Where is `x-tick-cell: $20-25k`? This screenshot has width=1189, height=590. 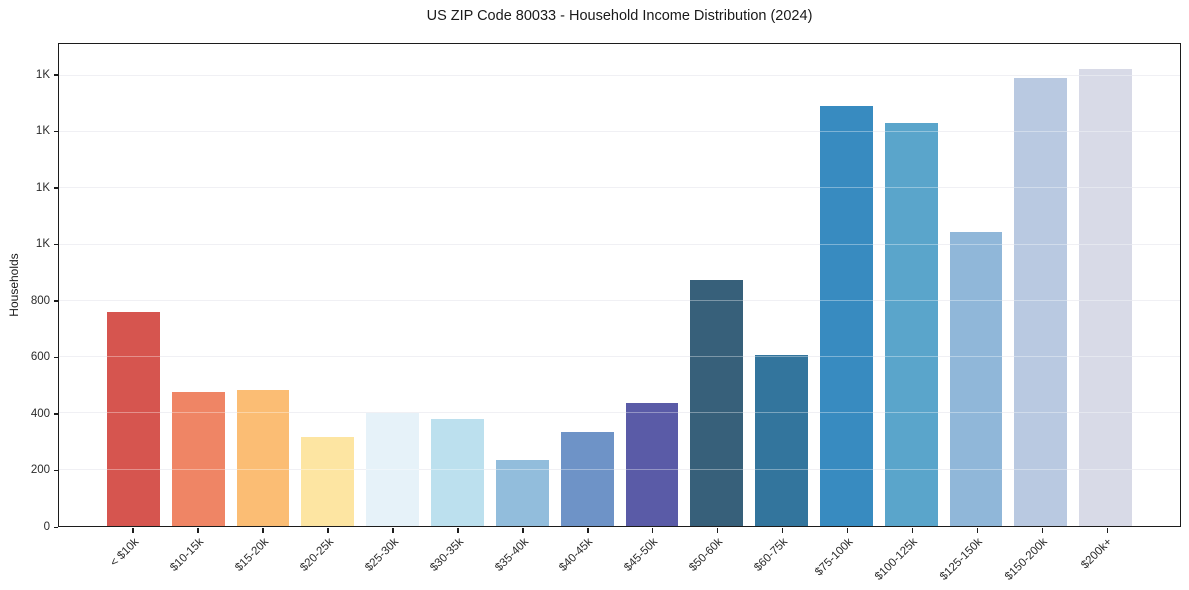 x-tick-cell: $20-25k is located at coordinates (325, 558).